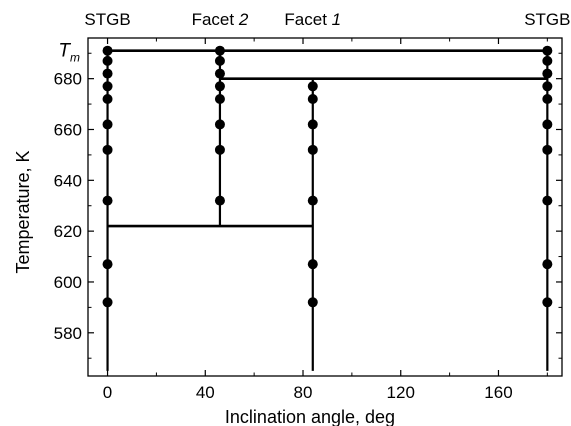 The width and height of the screenshot is (571, 426). Describe the element at coordinates (68, 231) in the screenshot. I see `y-tick-label: 620` at that location.